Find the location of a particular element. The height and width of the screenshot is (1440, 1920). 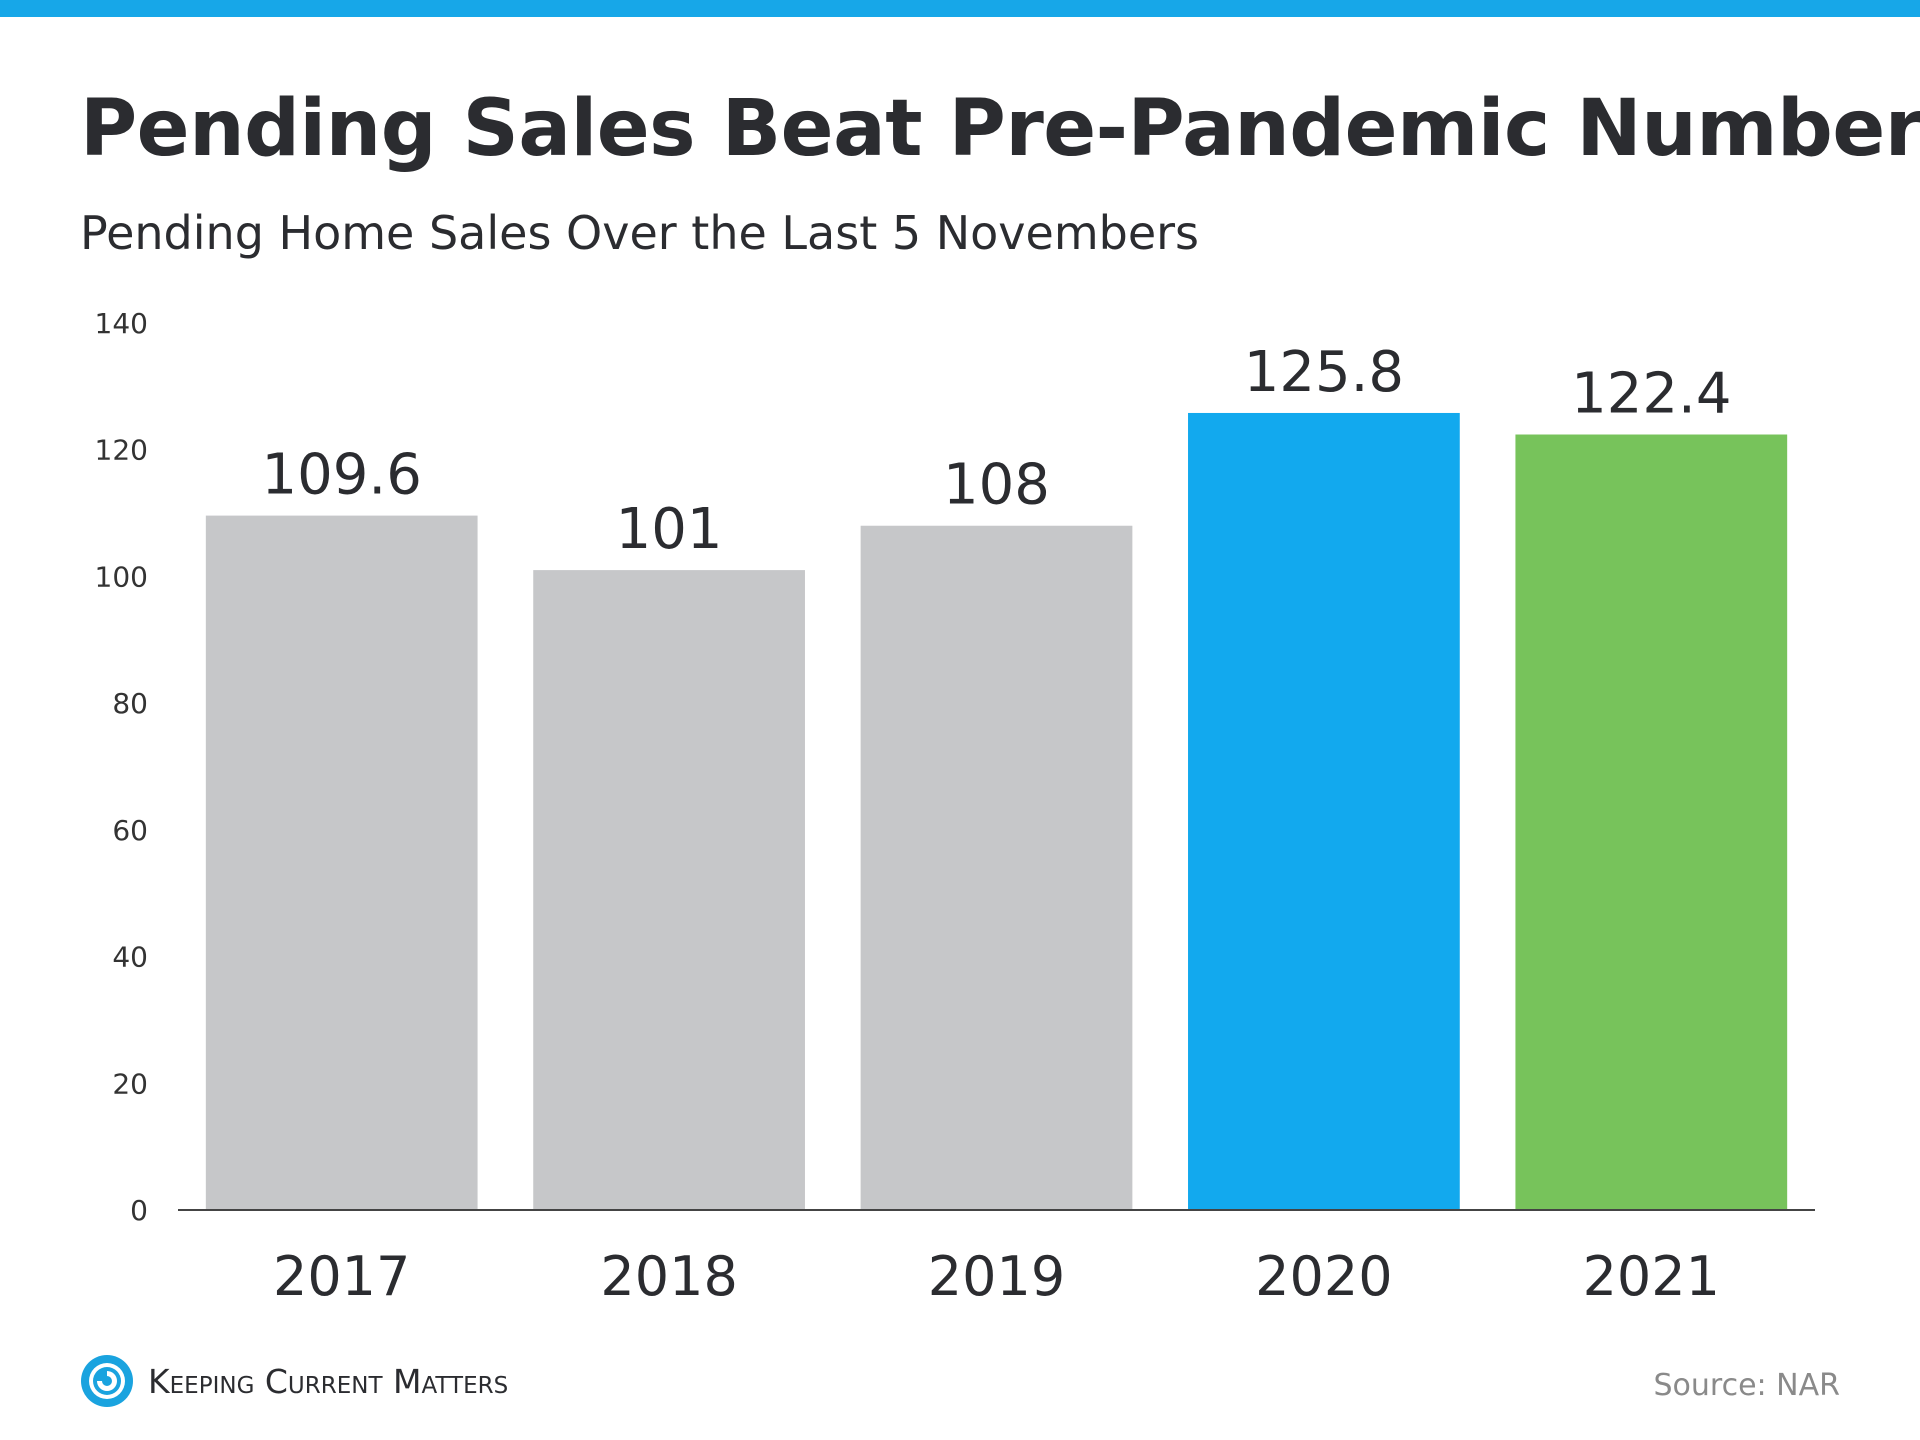

x-tick-label-2017: 2017 is located at coordinates (341, 1276).